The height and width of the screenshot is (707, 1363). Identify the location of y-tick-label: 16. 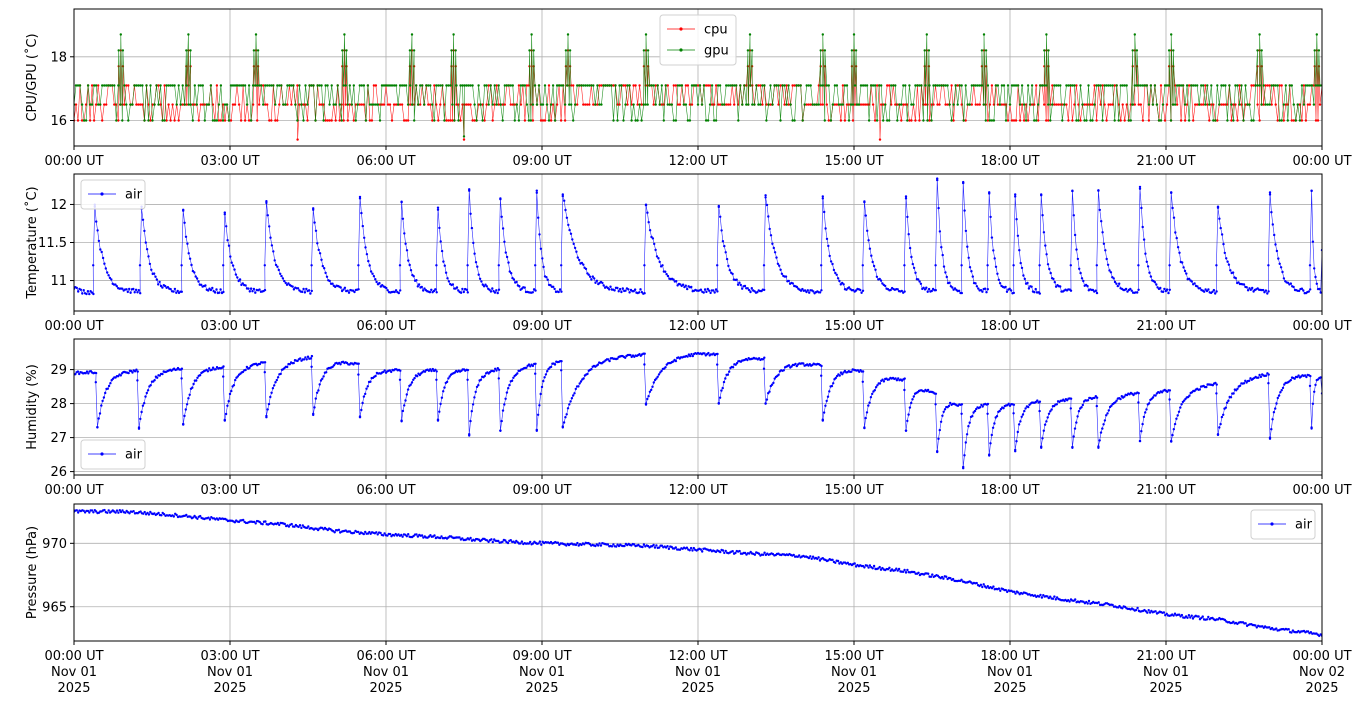
(58, 121).